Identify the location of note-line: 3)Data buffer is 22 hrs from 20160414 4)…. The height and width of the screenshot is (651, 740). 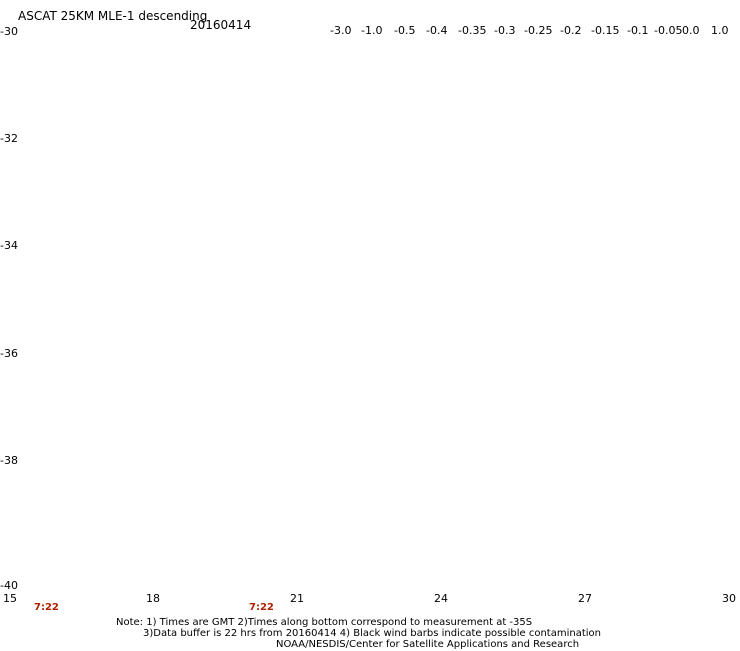
(372, 633).